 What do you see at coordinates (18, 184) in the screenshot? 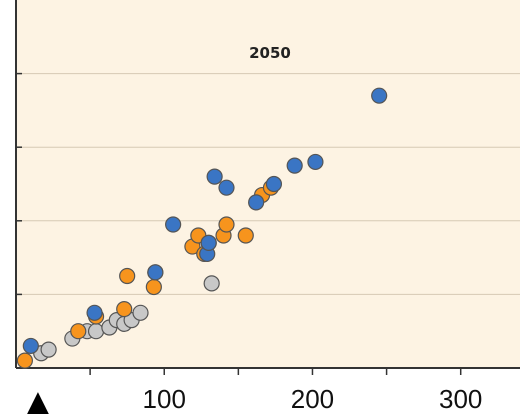
I see `y-axis` at bounding box center [18, 184].